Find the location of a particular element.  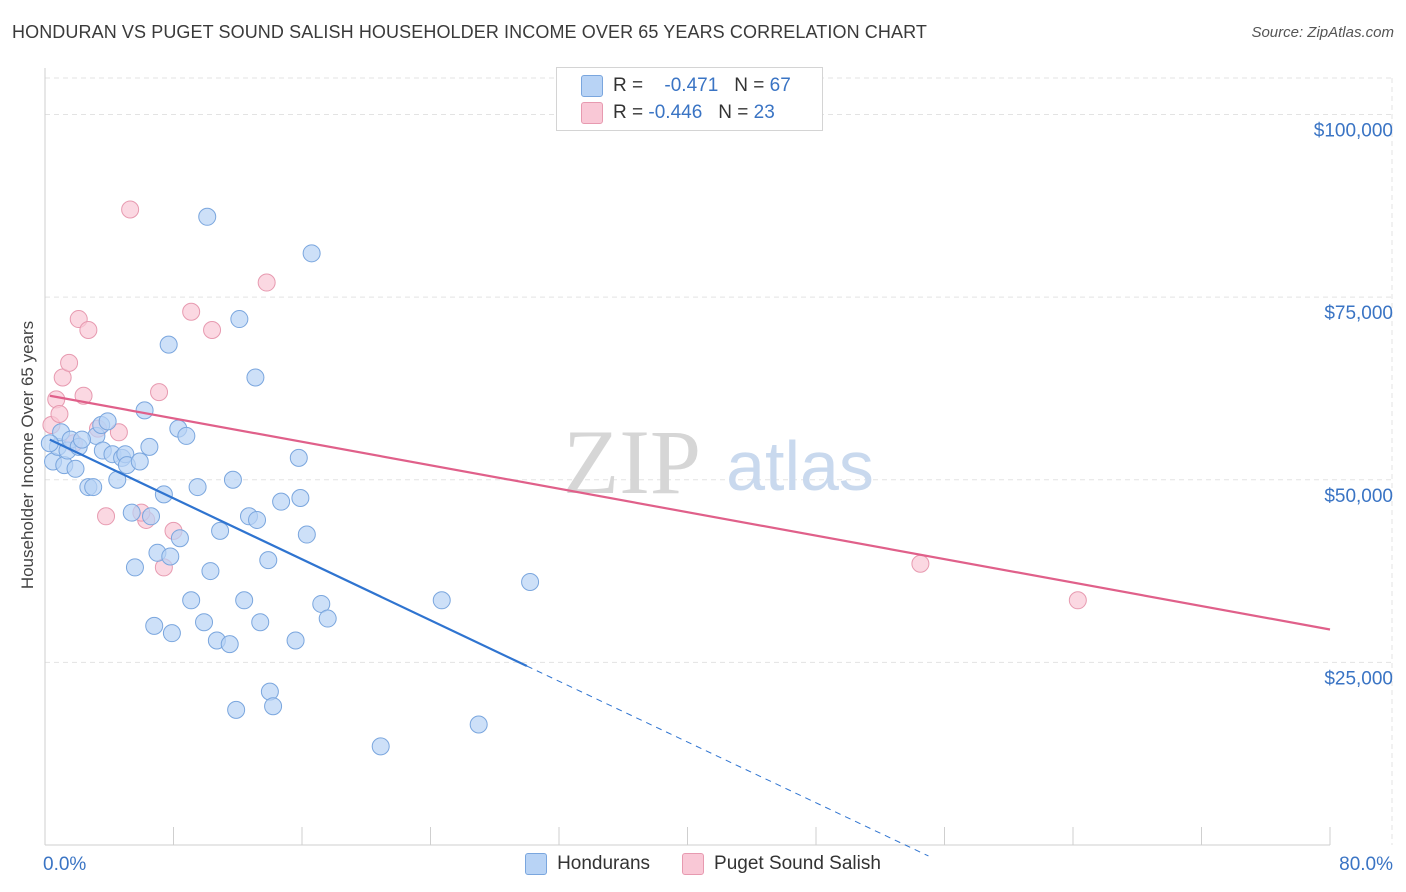

stats-row-hondurans: R = -0.471 N = 67 is located at coordinates (686, 86).